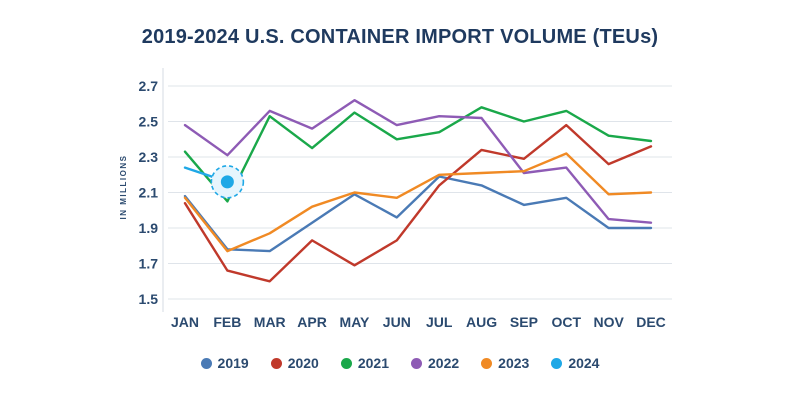 Image resolution: width=800 pixels, height=400 pixels. Describe the element at coordinates (149, 122) in the screenshot. I see `y-tick-label: 2.5` at that location.